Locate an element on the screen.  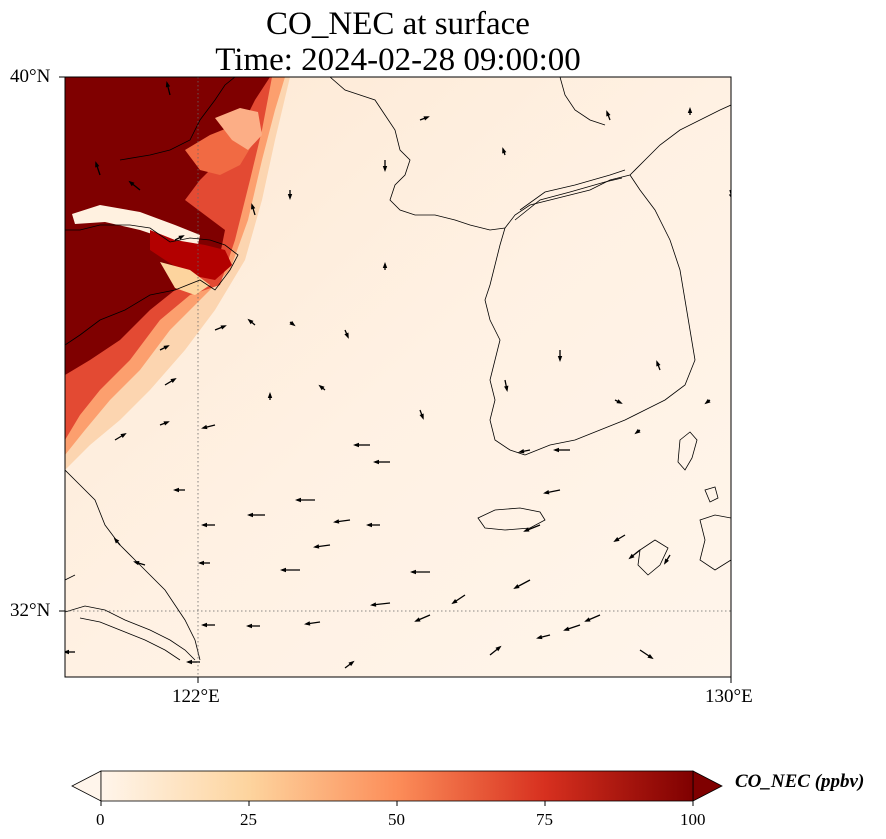
colorbar-gradient is located at coordinates (397, 786).